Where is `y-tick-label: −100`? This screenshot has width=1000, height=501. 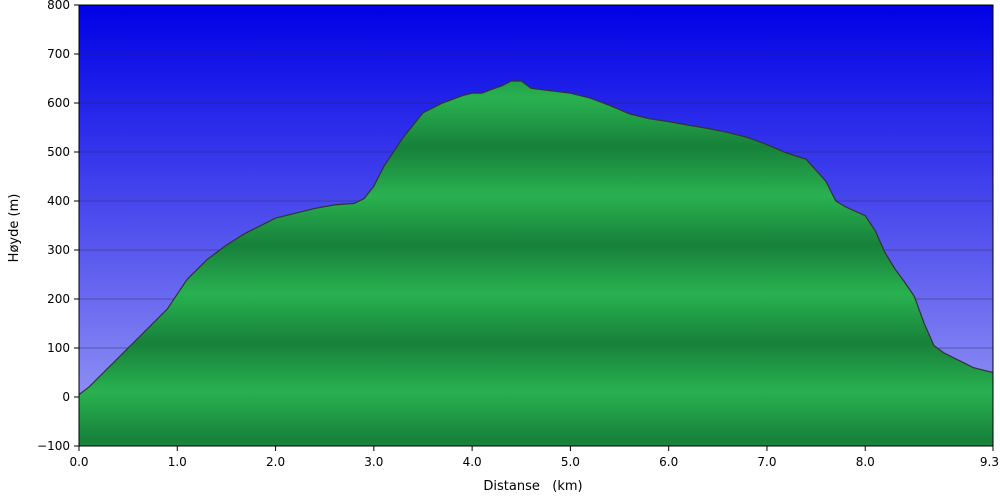
y-tick-label: −100 is located at coordinates (53, 446).